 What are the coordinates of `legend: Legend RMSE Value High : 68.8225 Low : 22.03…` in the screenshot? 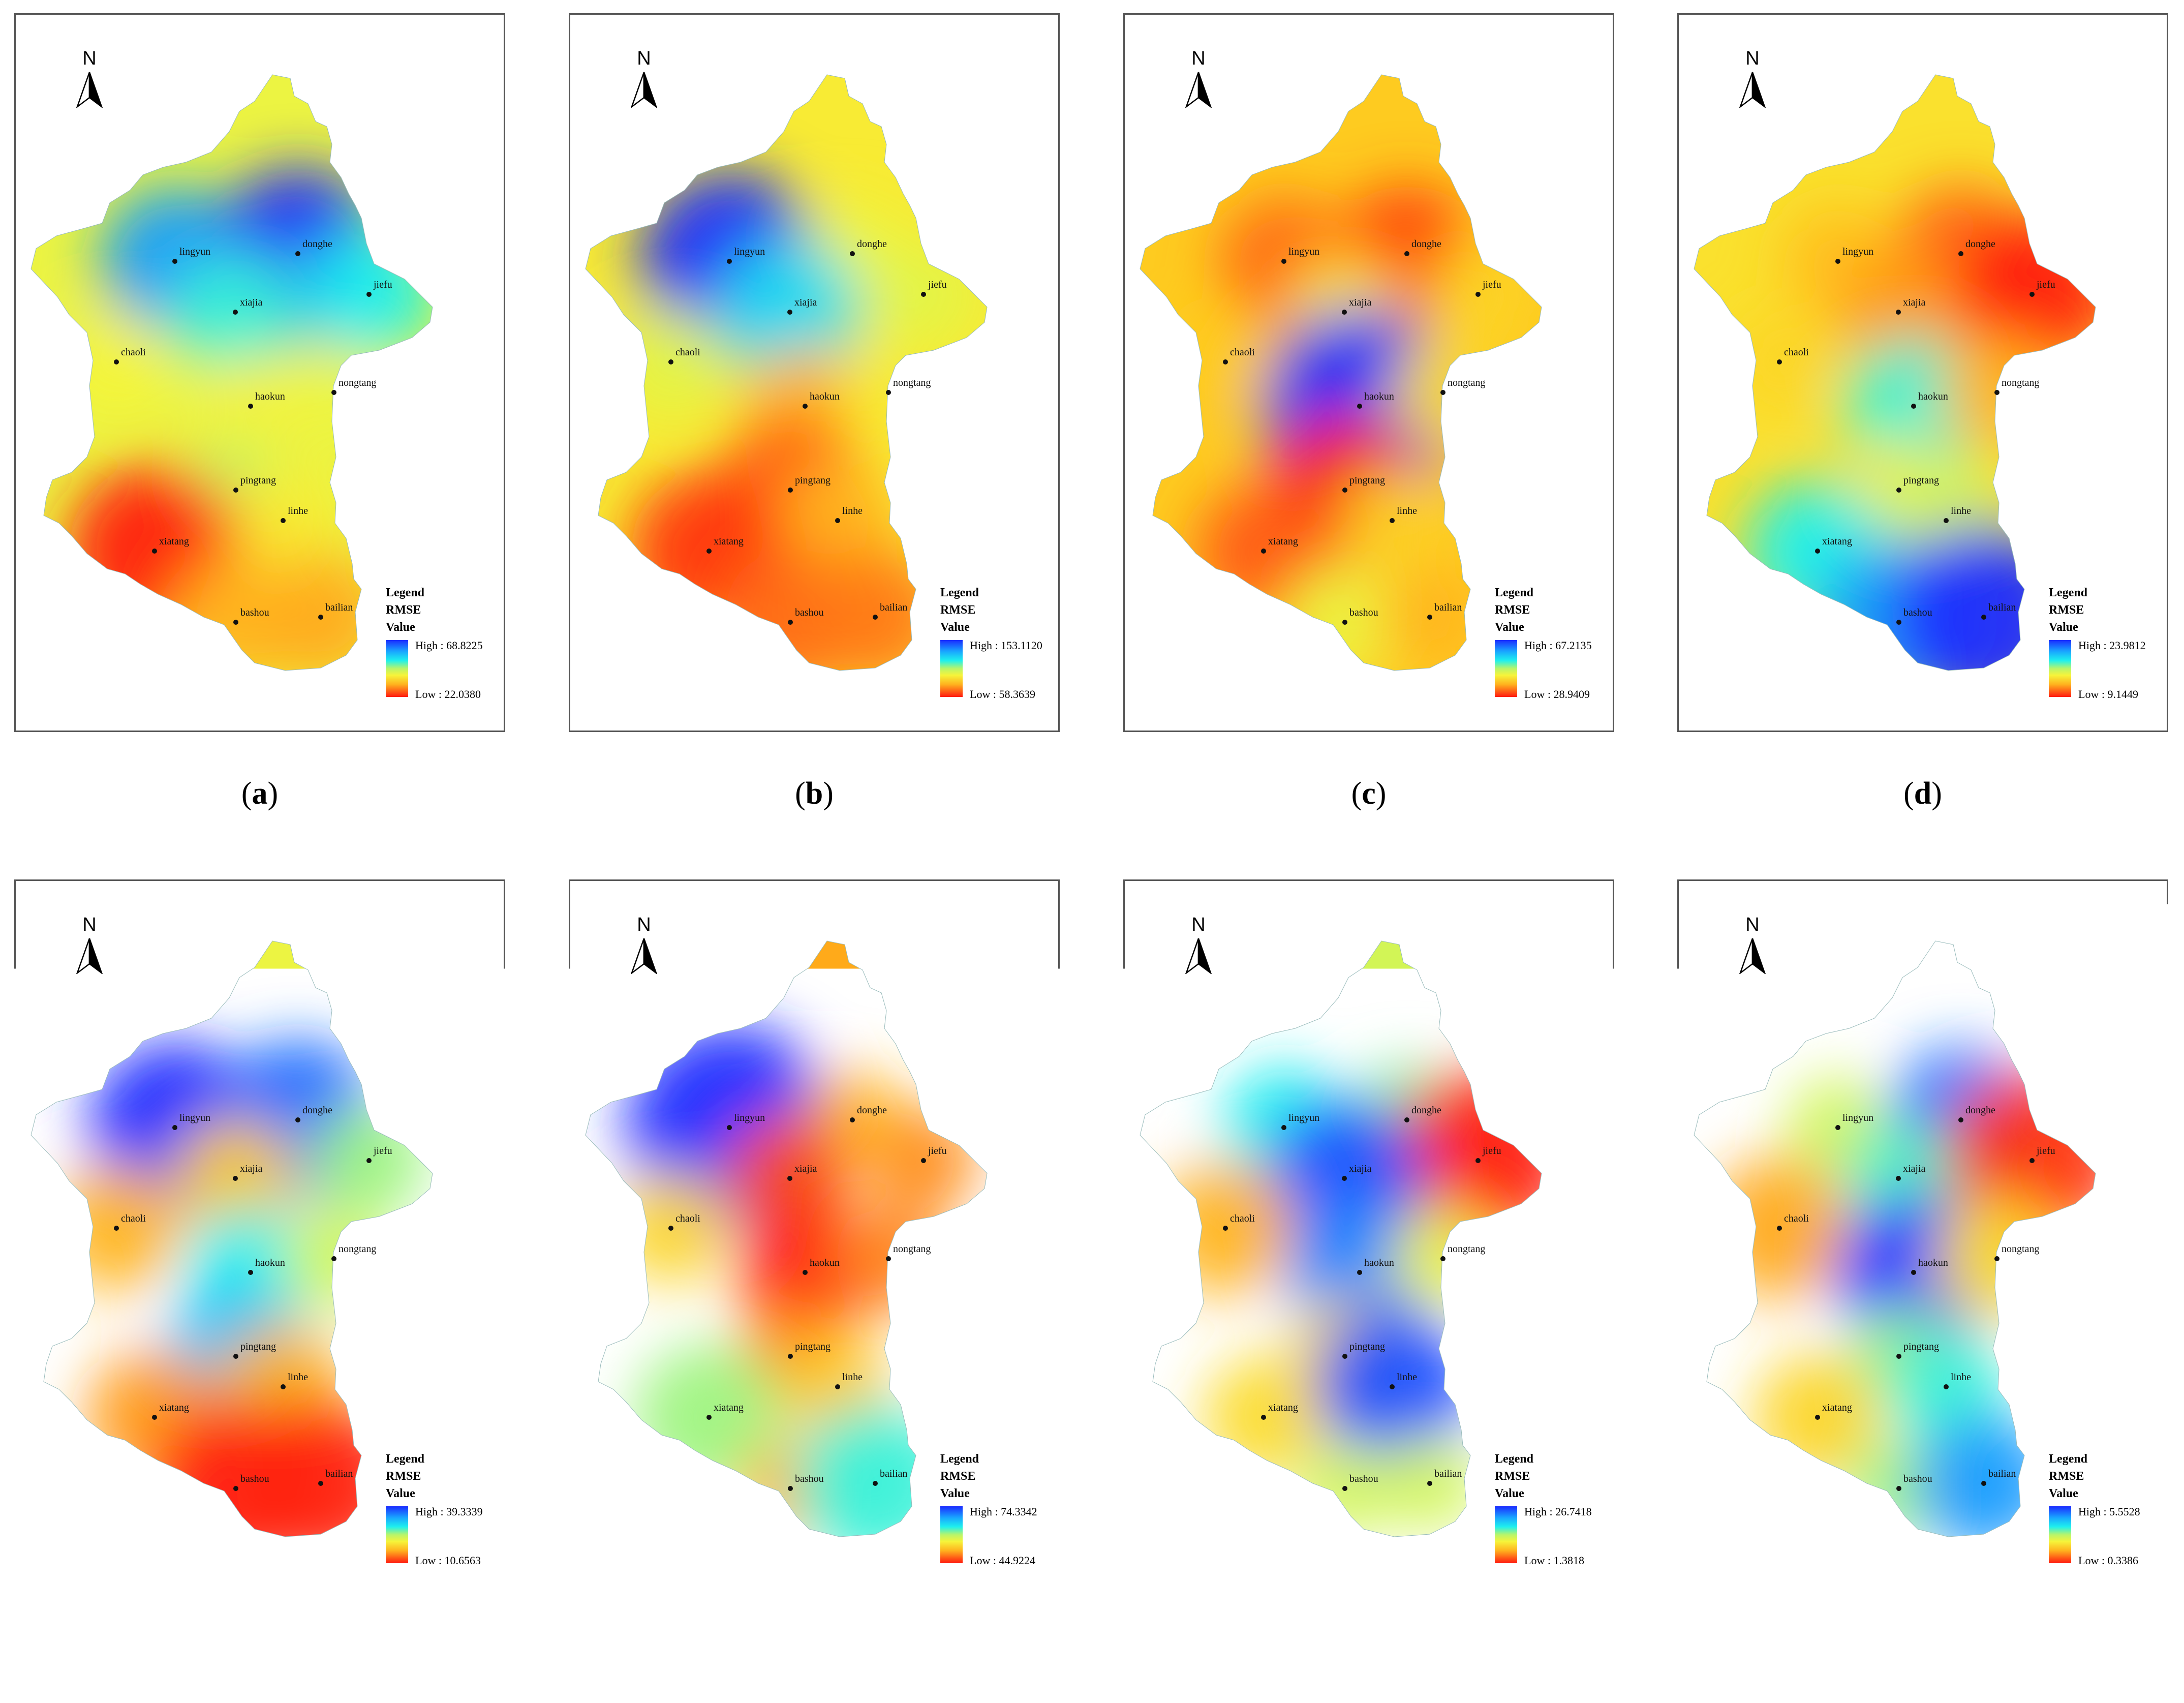 It's located at (444, 650).